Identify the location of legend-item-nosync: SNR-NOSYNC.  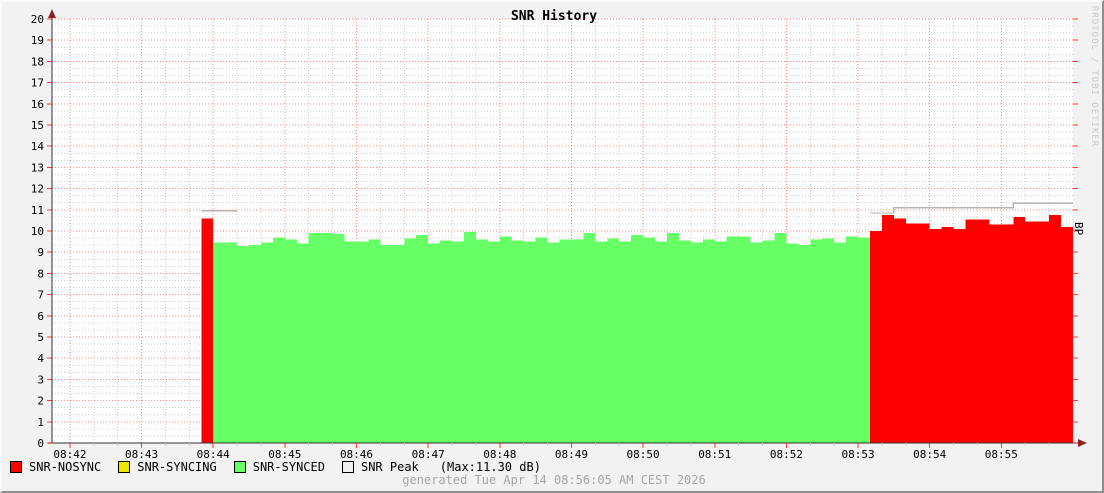
(55, 467).